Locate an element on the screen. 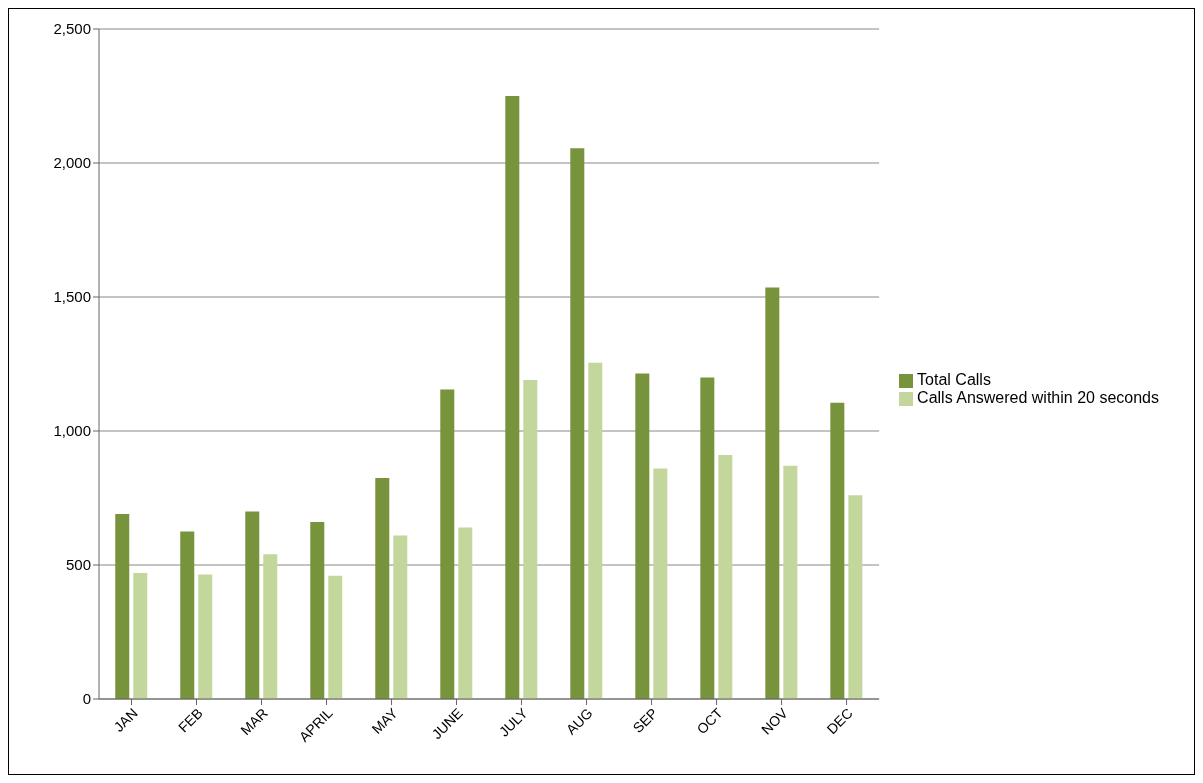 This screenshot has width=1203, height=783. x-tick-label: SEP is located at coordinates (645, 720).